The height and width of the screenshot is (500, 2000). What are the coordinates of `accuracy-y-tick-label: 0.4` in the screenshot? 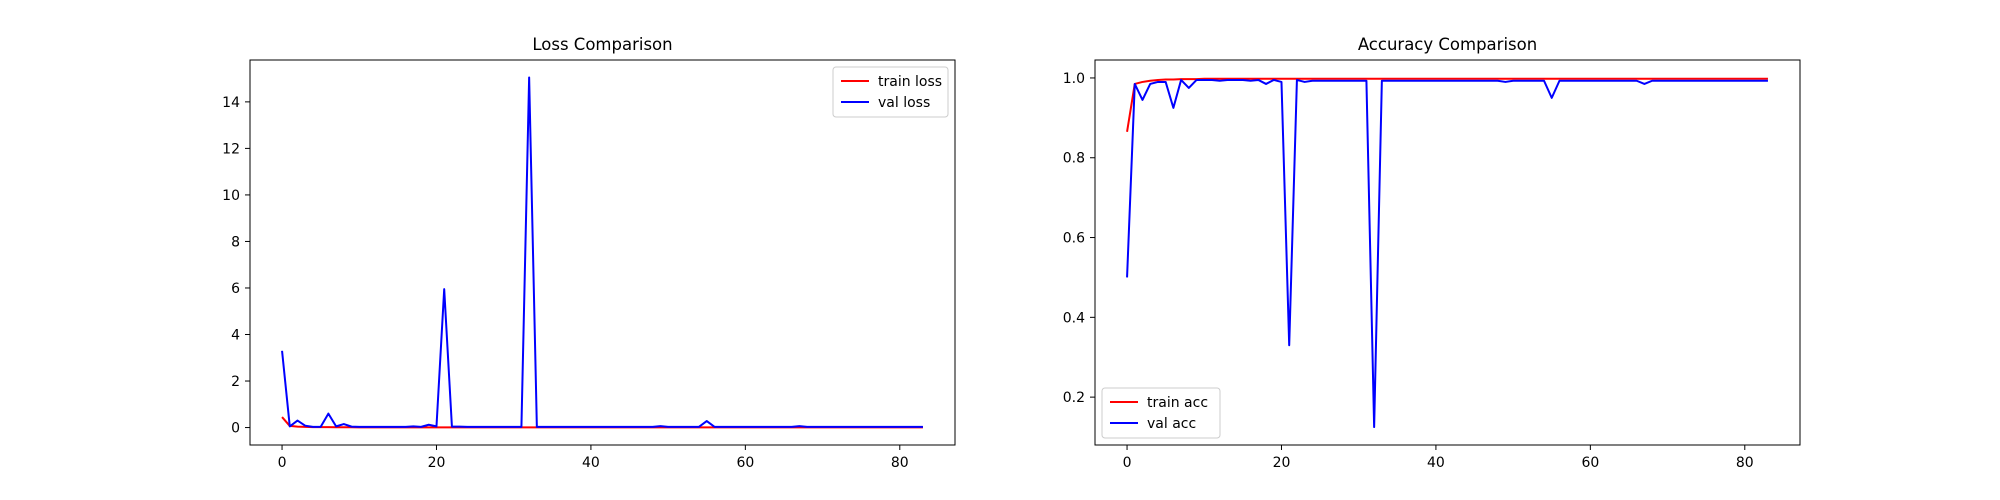 It's located at (1074, 318).